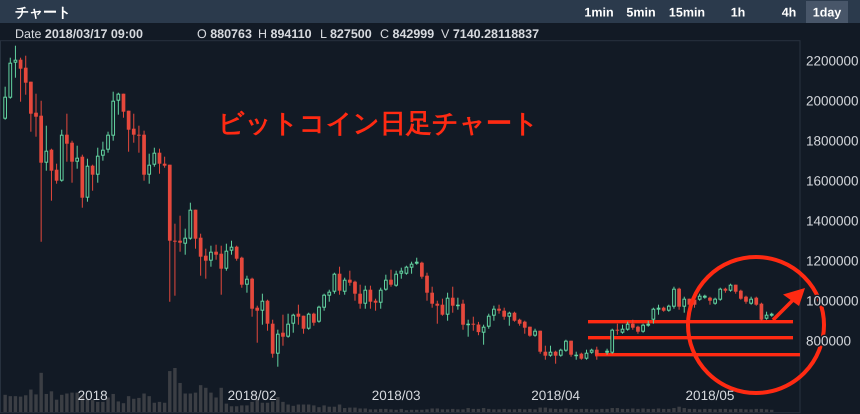 Image resolution: width=860 pixels, height=414 pixels. I want to click on text: 4h, so click(789, 13).